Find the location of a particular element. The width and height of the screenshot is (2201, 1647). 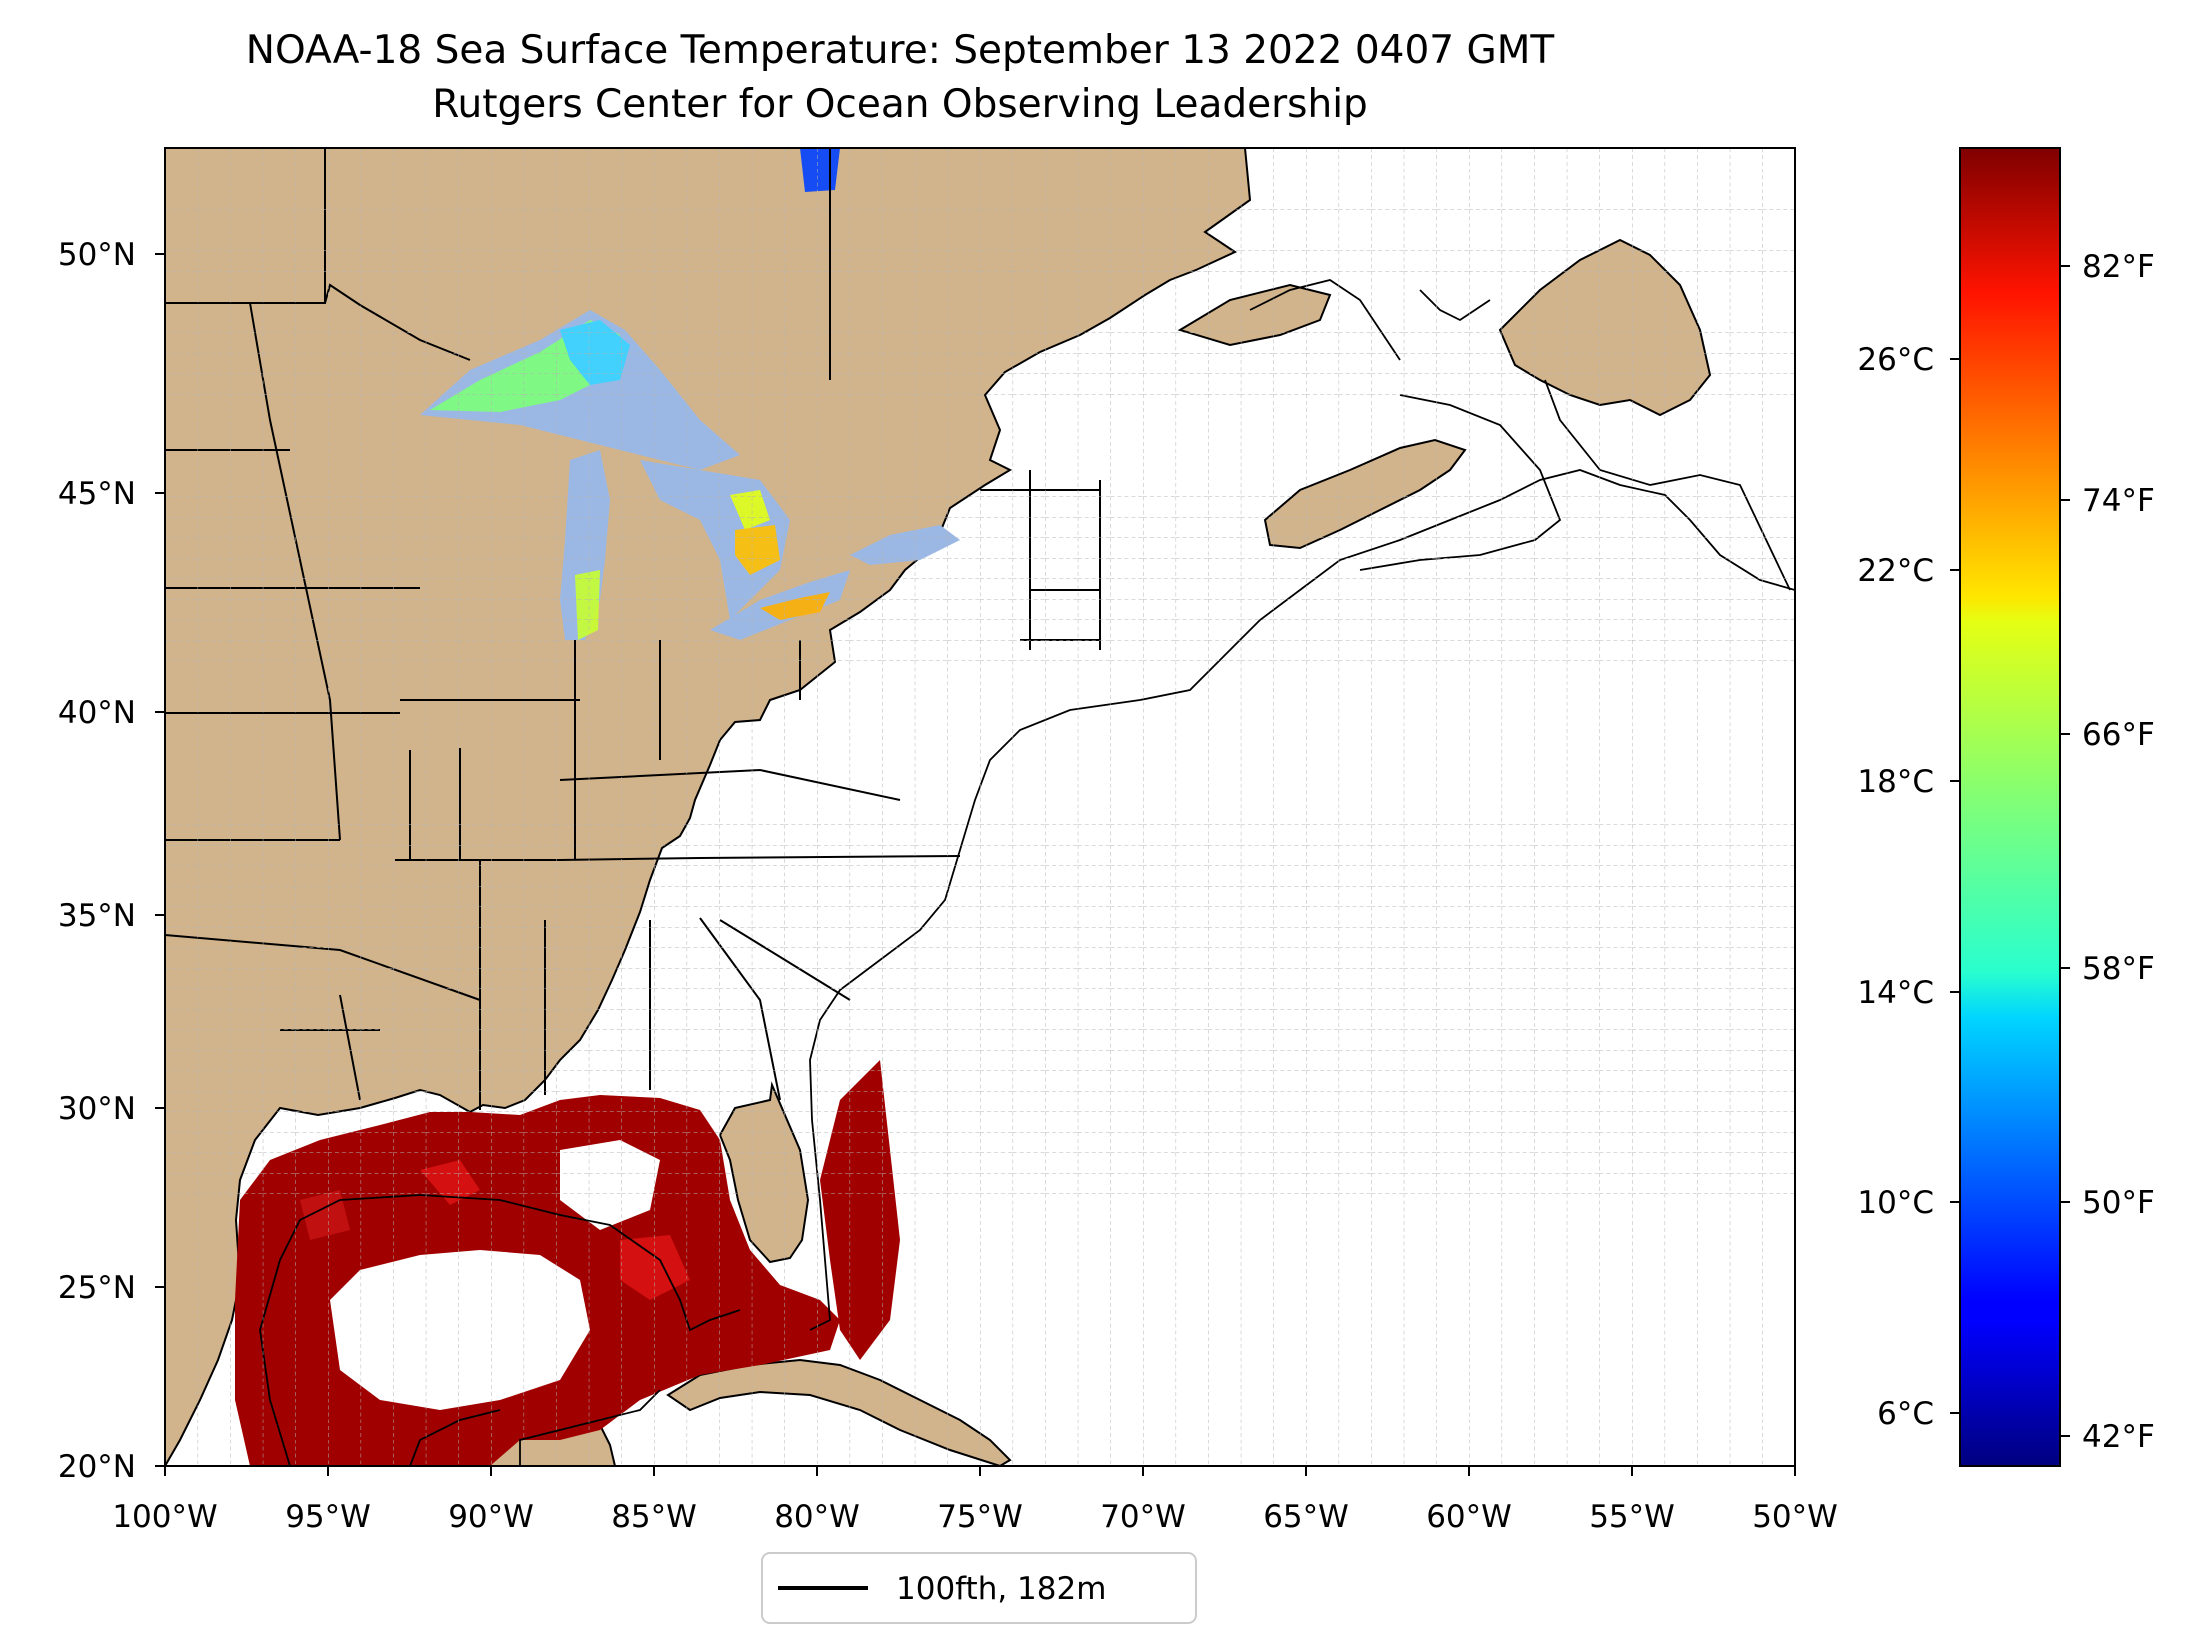

fahrenheit-tick-label: 66°F is located at coordinates (2118, 735).